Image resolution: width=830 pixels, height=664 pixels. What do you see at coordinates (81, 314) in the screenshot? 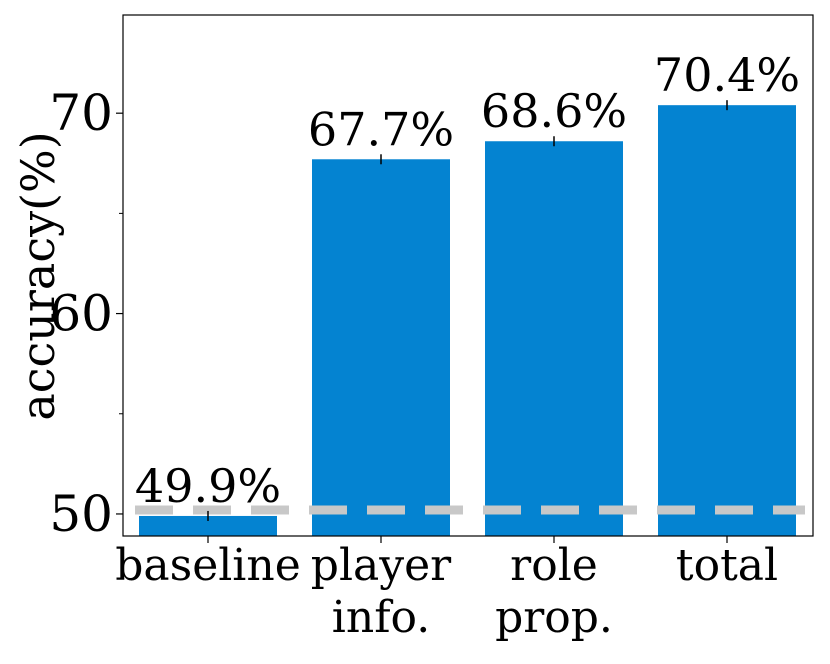
I see `y-tick-label-1: 60` at bounding box center [81, 314].